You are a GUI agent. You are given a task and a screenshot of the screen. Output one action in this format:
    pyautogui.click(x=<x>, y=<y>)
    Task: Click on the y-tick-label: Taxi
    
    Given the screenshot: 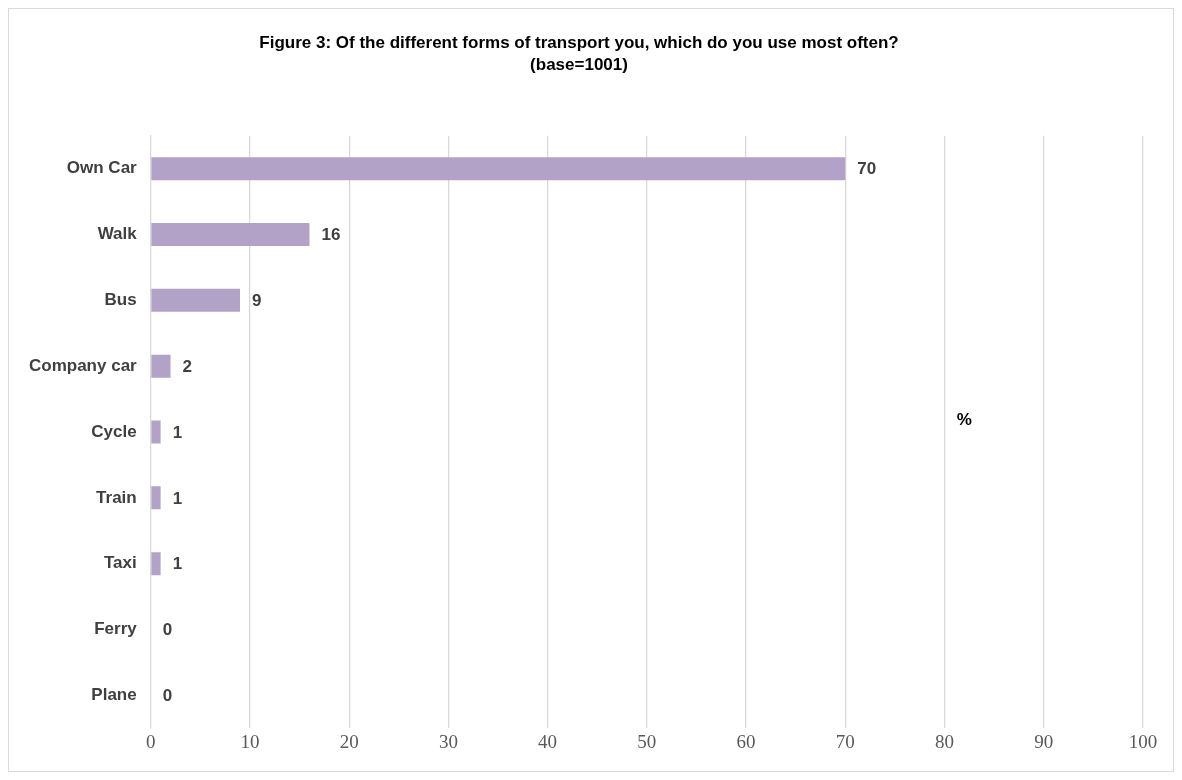 What is the action you would take?
    pyautogui.click(x=120, y=563)
    